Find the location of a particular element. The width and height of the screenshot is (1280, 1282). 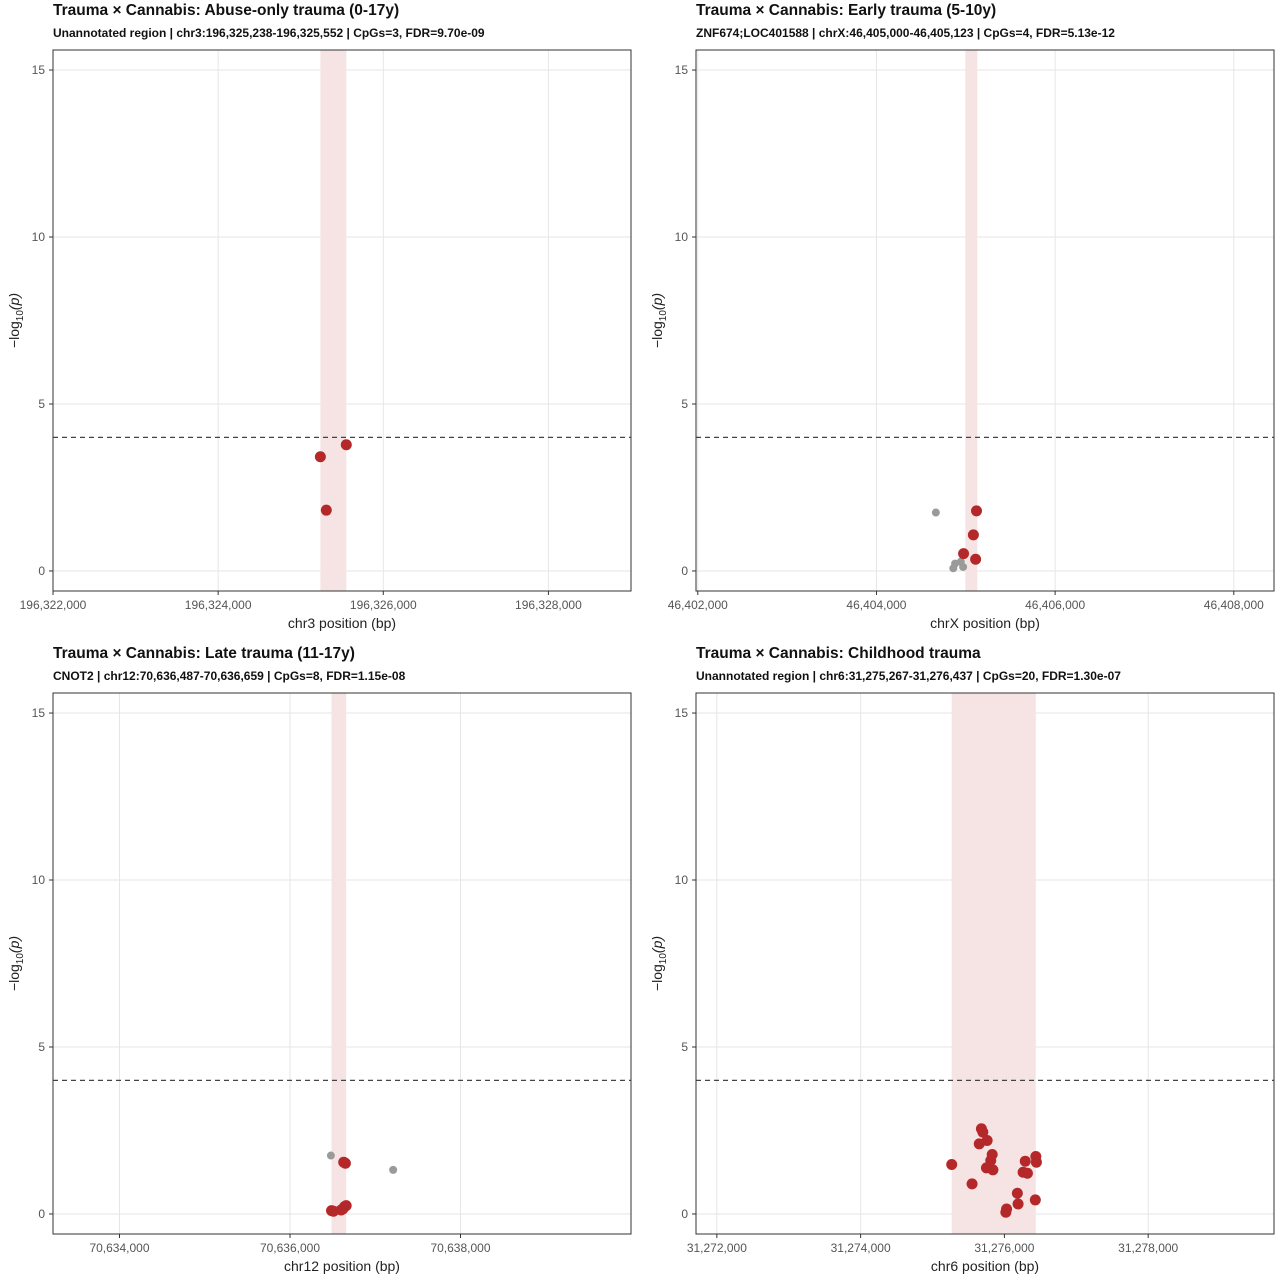

x-tick-label: 196,326,000 is located at coordinates (383, 605).